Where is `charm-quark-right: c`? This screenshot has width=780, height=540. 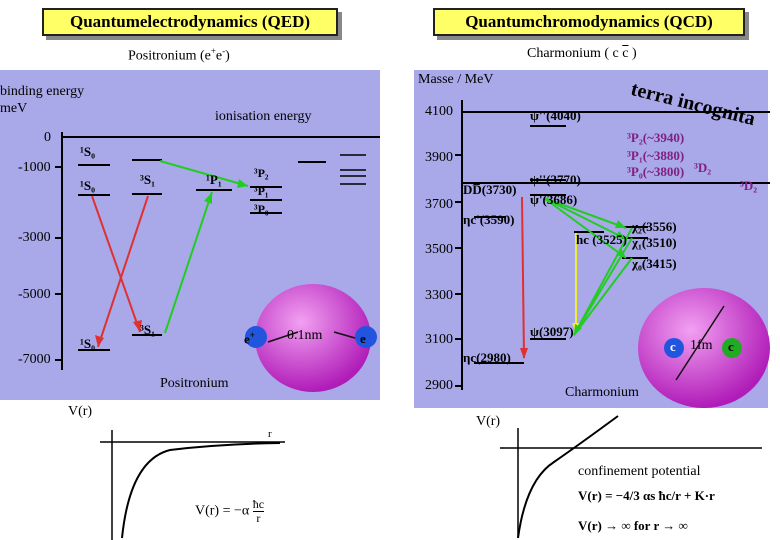
charm-quark-right: c is located at coordinates (731, 346).